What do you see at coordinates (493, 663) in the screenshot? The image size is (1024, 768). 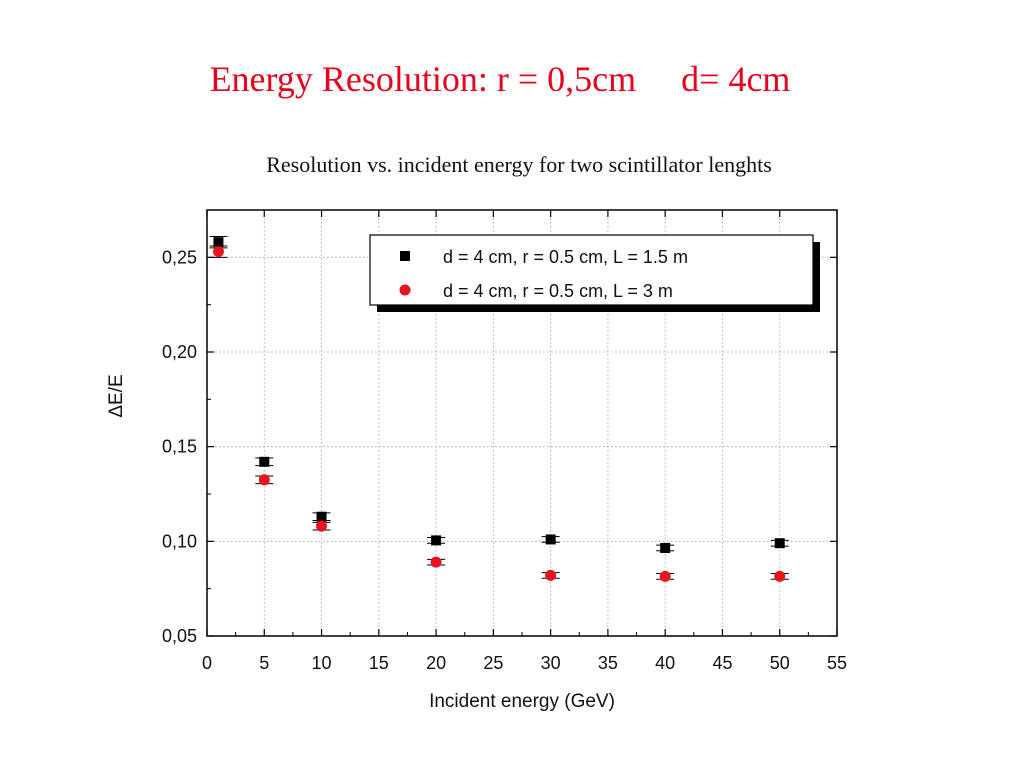 I see `x-tick-label: 25` at bounding box center [493, 663].